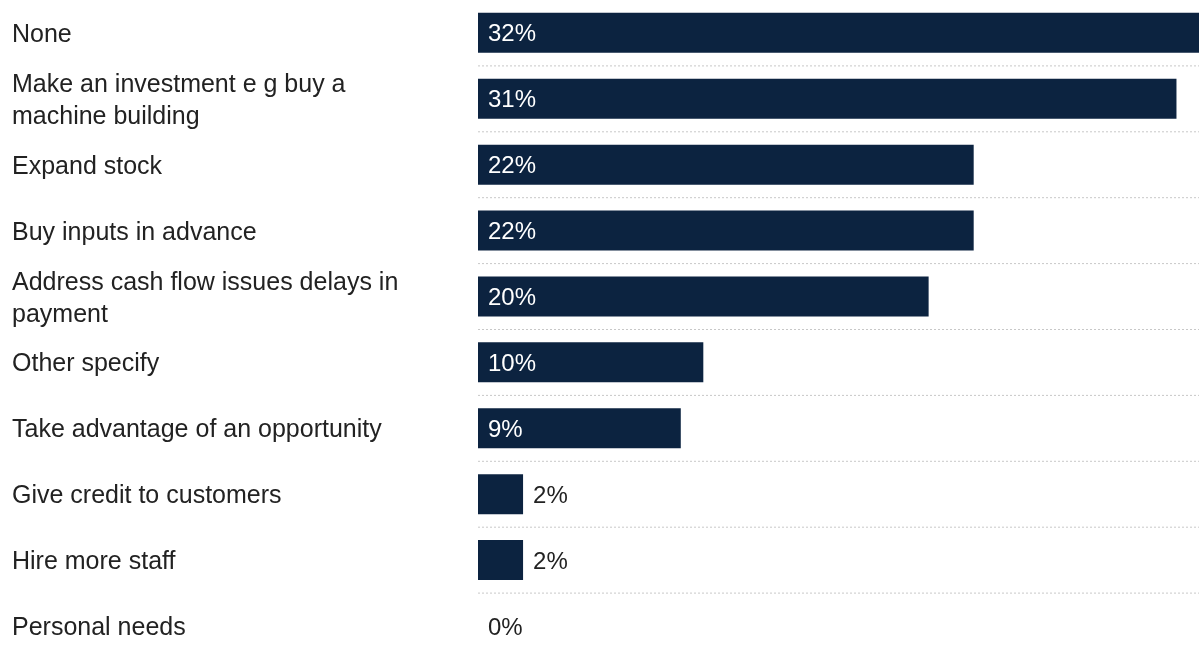  I want to click on y-tick-label: Expand stock, so click(87, 164).